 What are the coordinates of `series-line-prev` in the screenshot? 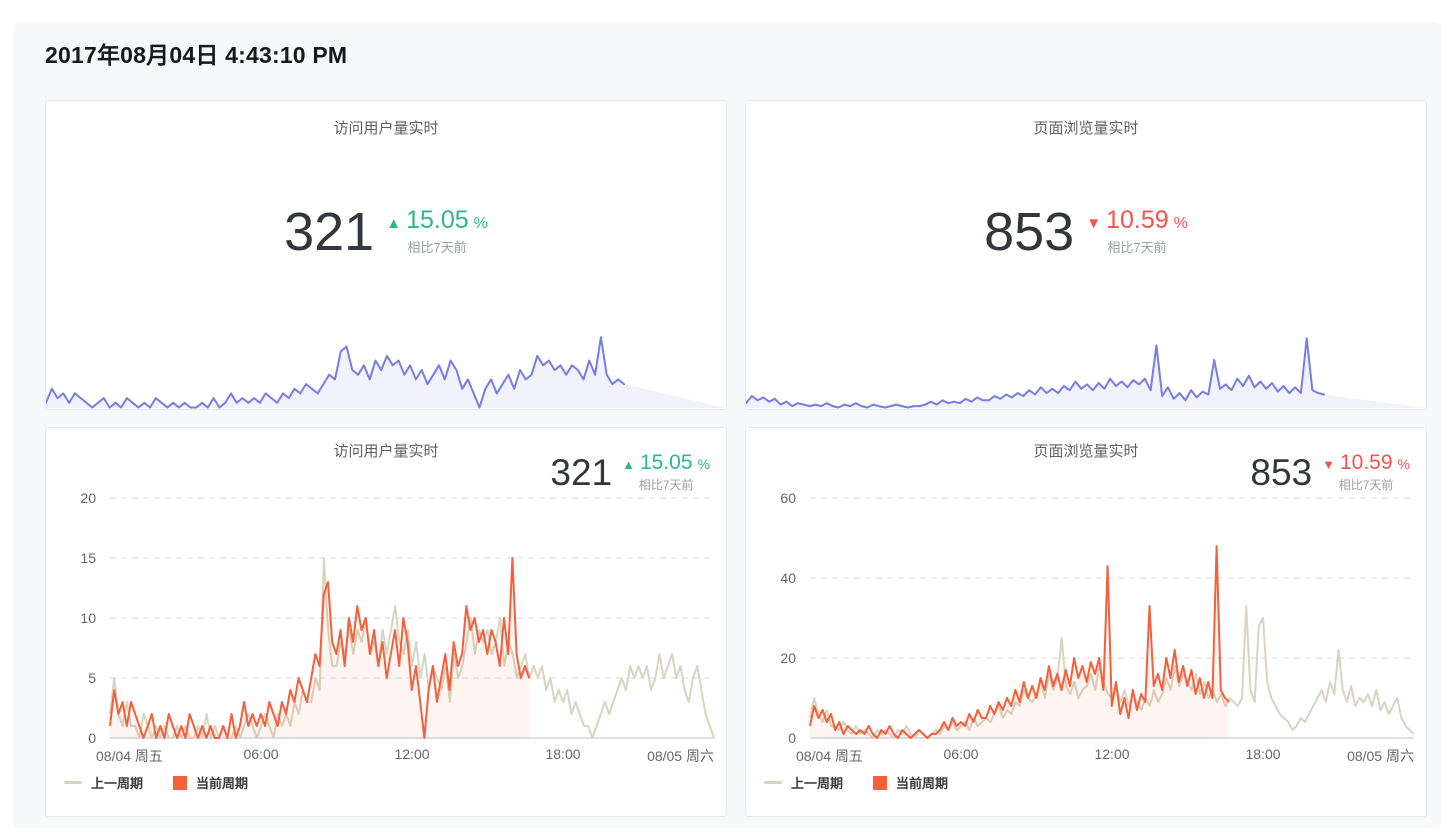 It's located at (412, 648).